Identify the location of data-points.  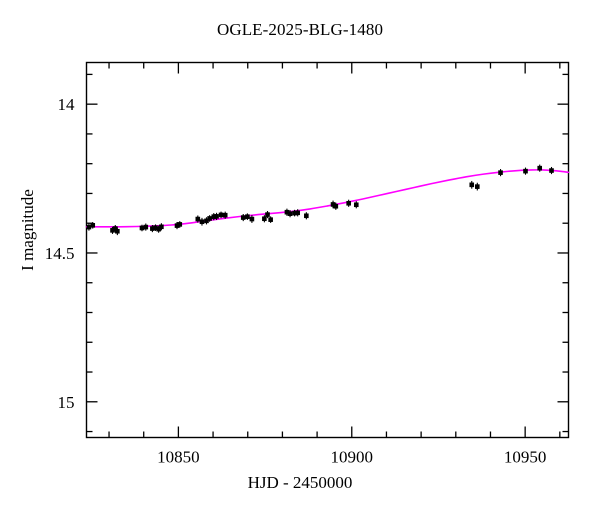
(320, 200).